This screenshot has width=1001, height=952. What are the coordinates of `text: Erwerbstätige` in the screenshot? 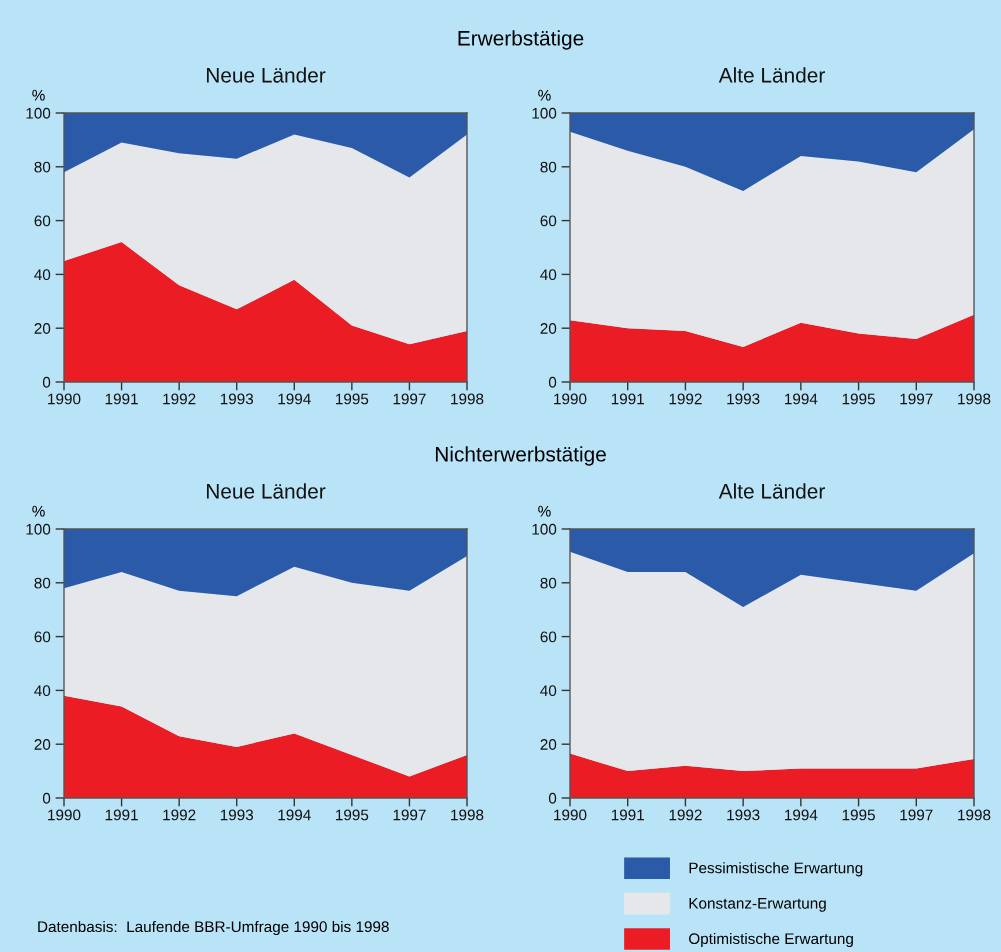 It's located at (521, 40).